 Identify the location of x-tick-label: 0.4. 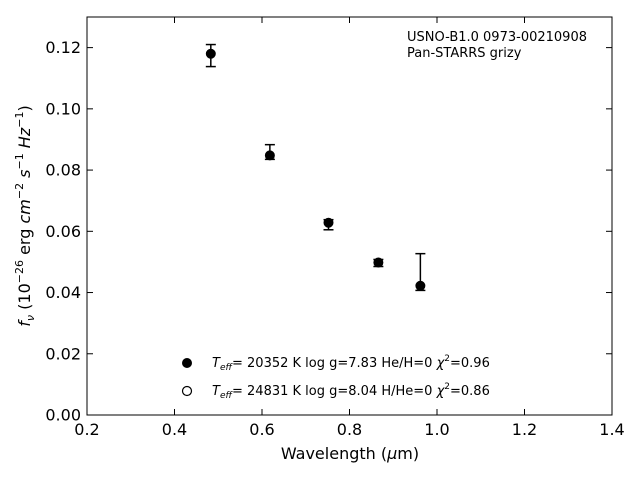
(174, 429).